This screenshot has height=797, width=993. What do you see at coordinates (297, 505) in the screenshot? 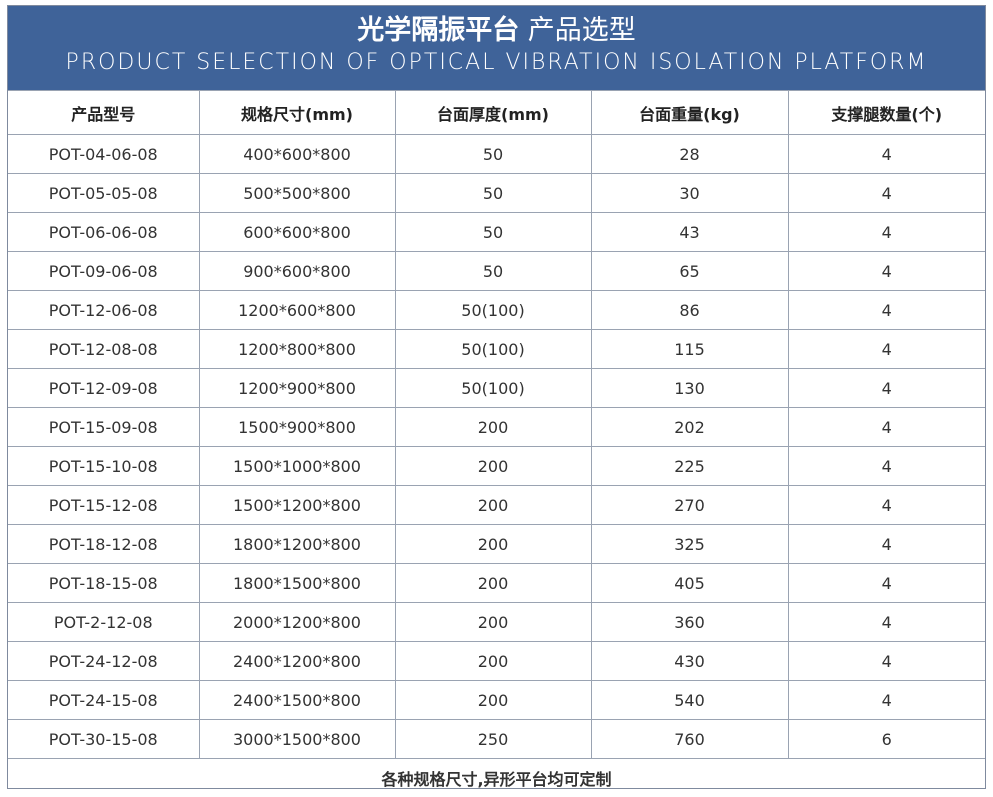
I see `table-cell: 1500*1200*800` at bounding box center [297, 505].